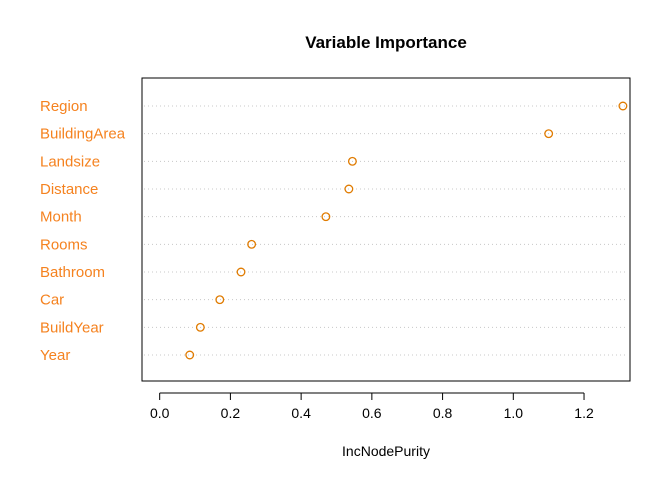  What do you see at coordinates (72, 327) in the screenshot?
I see `category-label: BuildYear` at bounding box center [72, 327].